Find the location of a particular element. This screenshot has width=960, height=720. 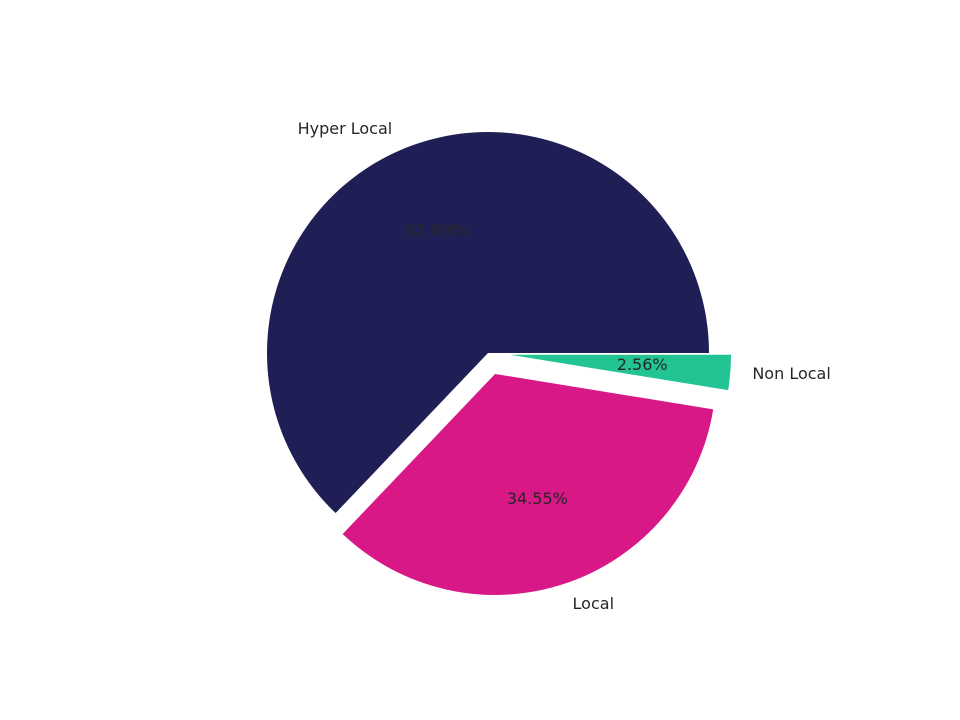

category-label: Non Local is located at coordinates (791, 373).